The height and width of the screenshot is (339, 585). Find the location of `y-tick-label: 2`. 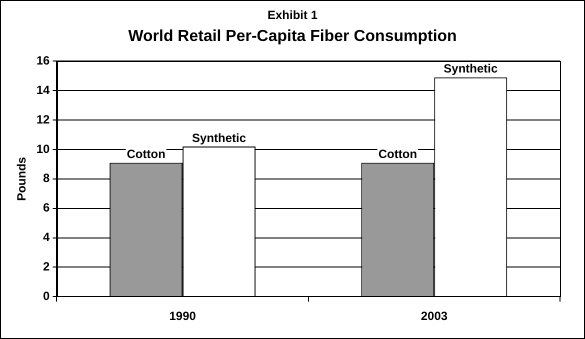

y-tick-label: 2 is located at coordinates (46, 266).